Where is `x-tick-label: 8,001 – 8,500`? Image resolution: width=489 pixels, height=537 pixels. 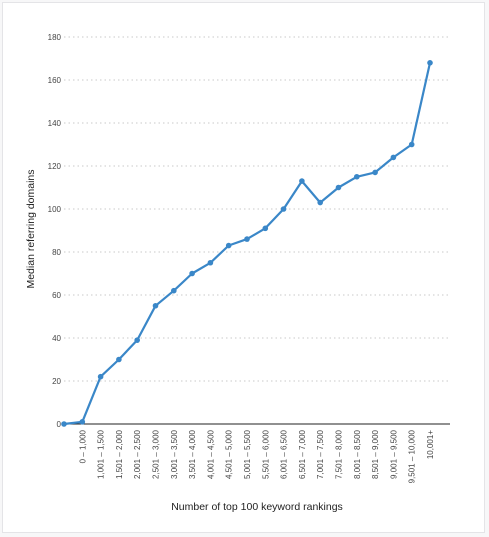 x-tick-label: 8,001 – 8,500 is located at coordinates (357, 453).